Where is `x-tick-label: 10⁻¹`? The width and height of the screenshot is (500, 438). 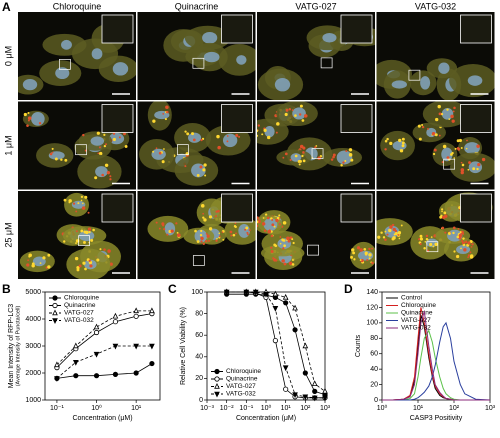 x-tick-label: 10⁻¹ is located at coordinates (246, 408).